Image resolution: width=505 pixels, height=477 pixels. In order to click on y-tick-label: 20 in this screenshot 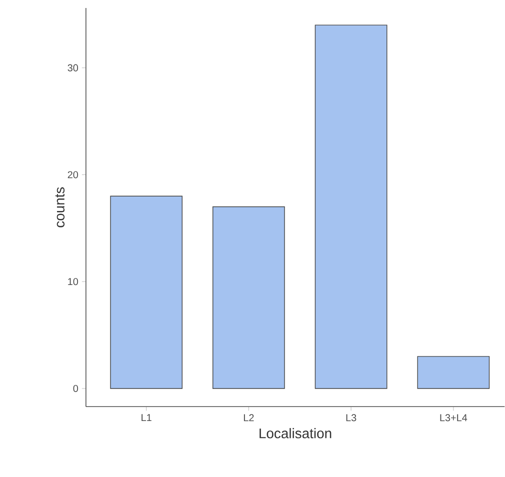, I will do `click(73, 174)`.